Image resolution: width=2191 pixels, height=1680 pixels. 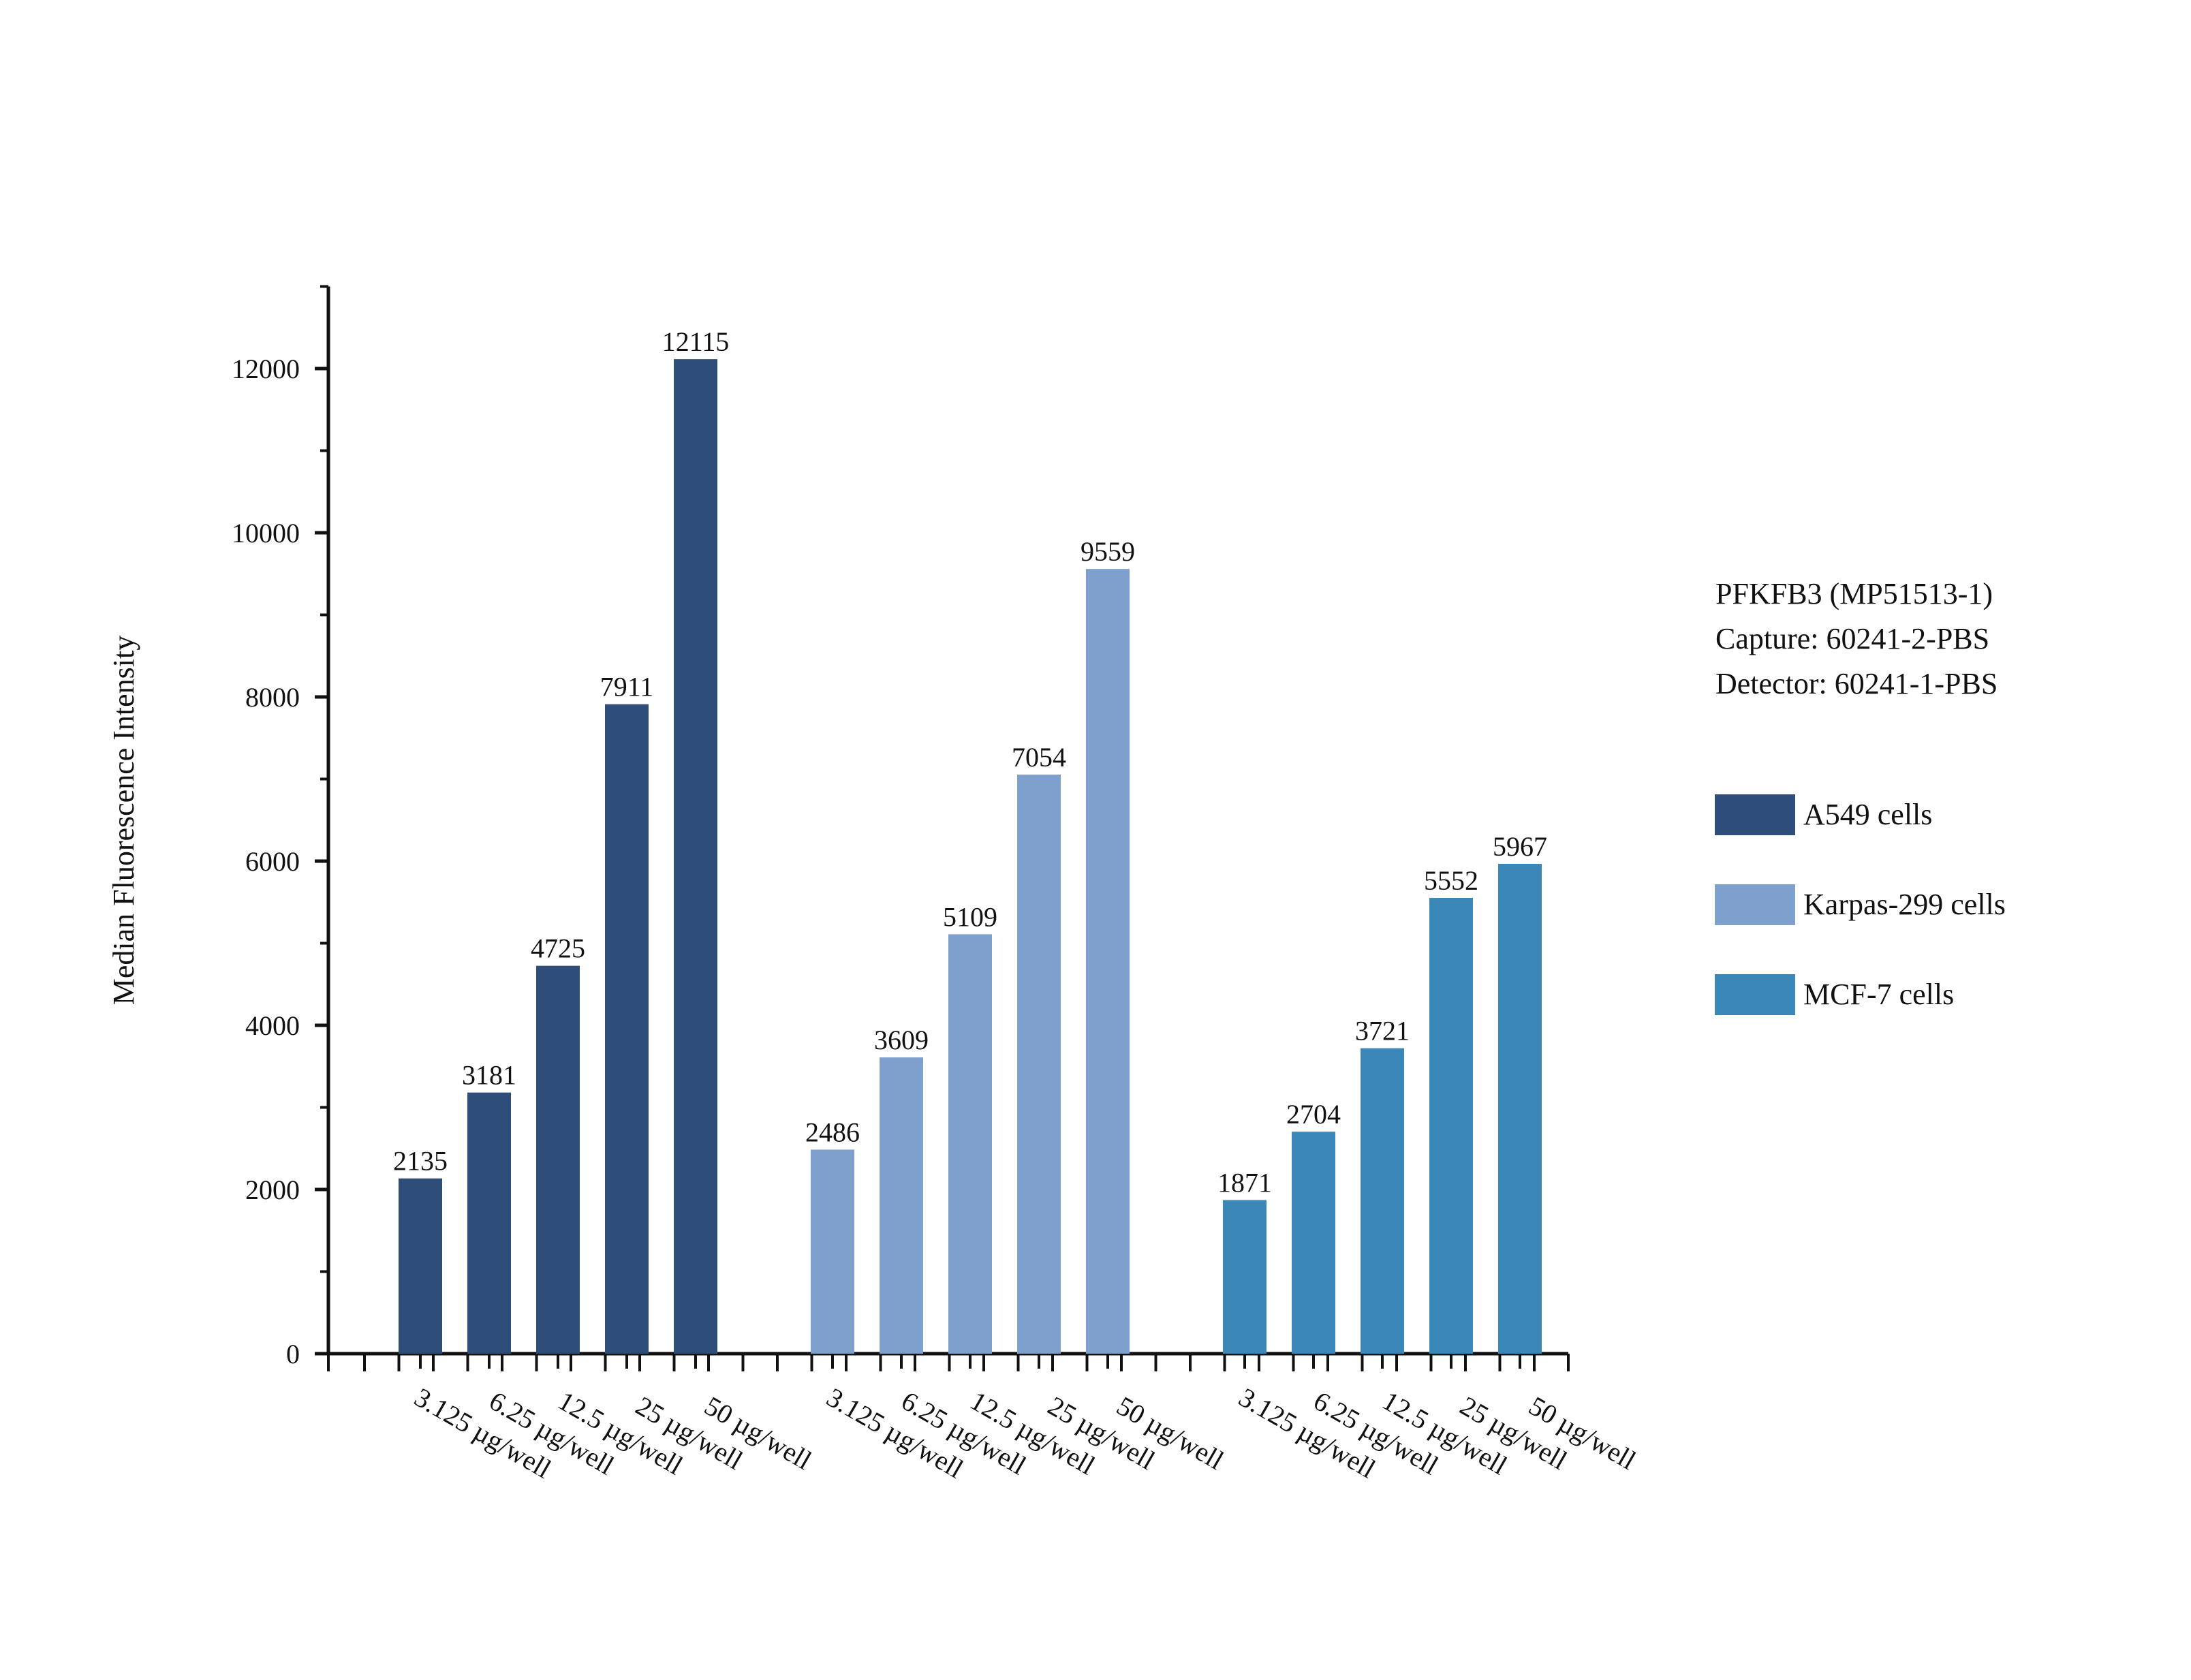 What do you see at coordinates (1852, 638) in the screenshot?
I see `annotation-line: Capture: 60241-2-PBS` at bounding box center [1852, 638].